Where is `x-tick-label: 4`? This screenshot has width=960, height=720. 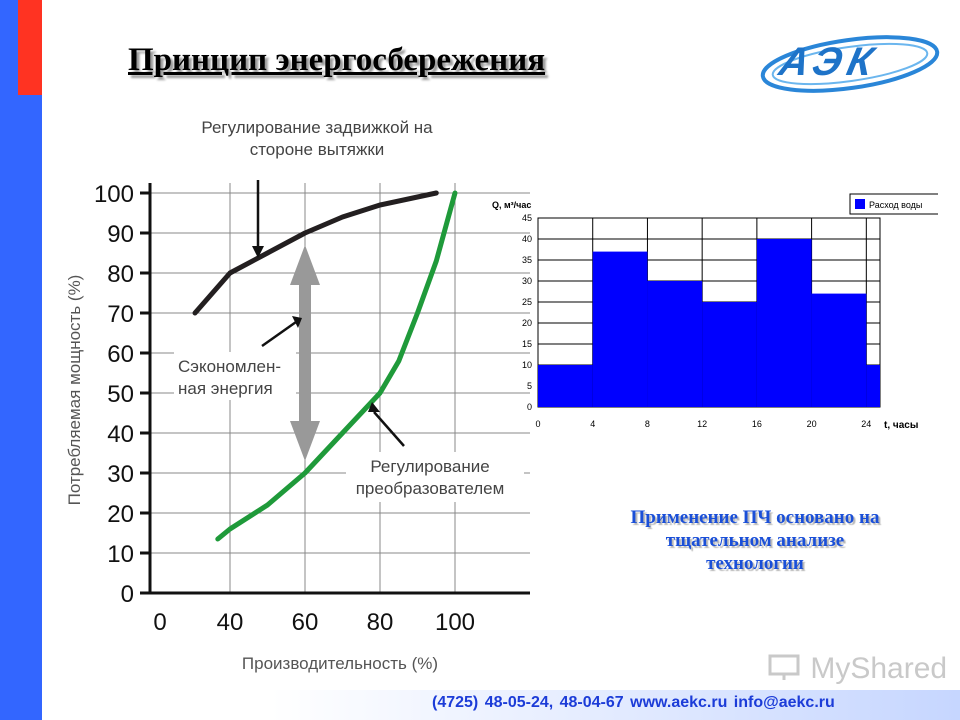 x-tick-label: 4 is located at coordinates (592, 424).